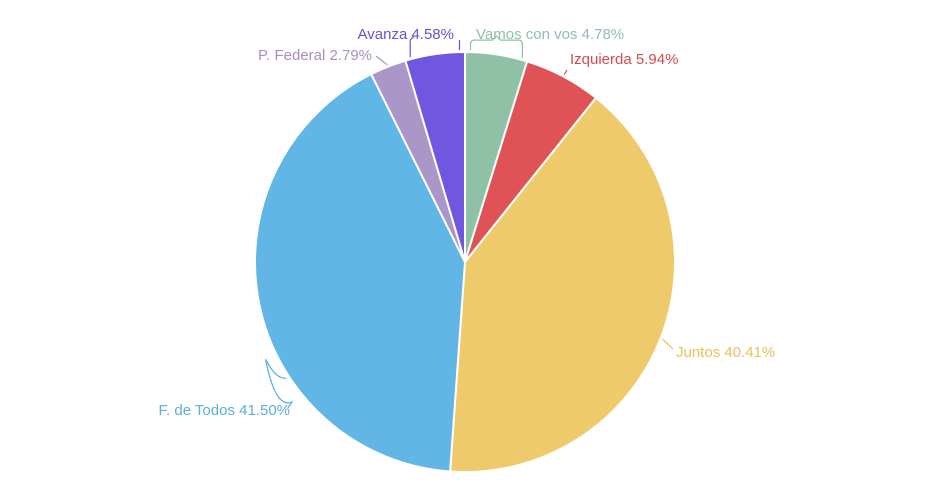  I want to click on leader-line-p-federal, so click(381, 60).